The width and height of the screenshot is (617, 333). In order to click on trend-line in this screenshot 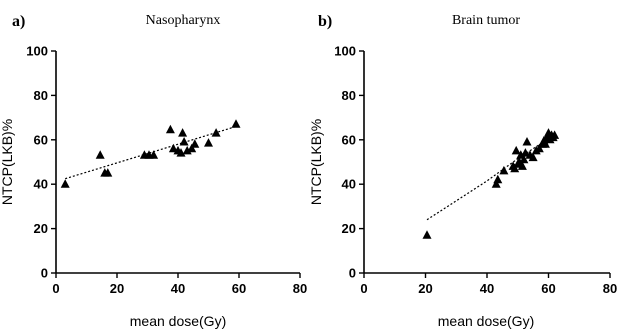, I will do `click(151, 152)`.